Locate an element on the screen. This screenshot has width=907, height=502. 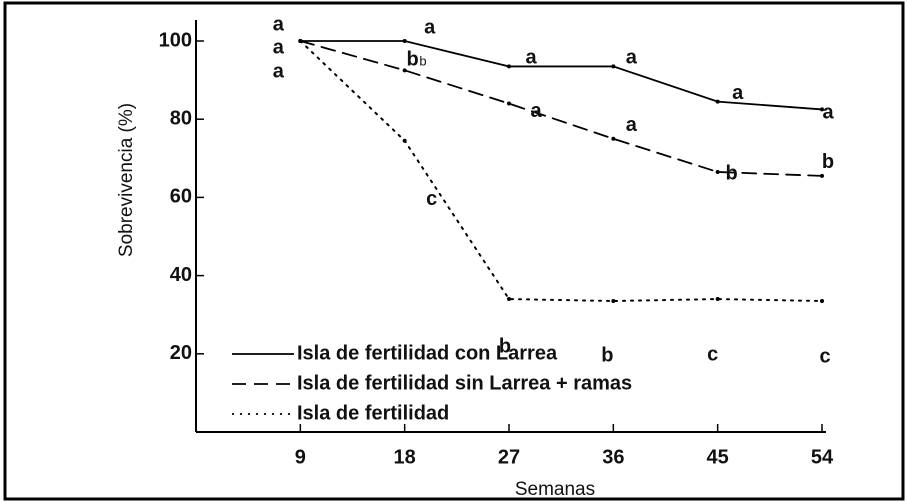
y-tick-label: 40 is located at coordinates (181, 275).